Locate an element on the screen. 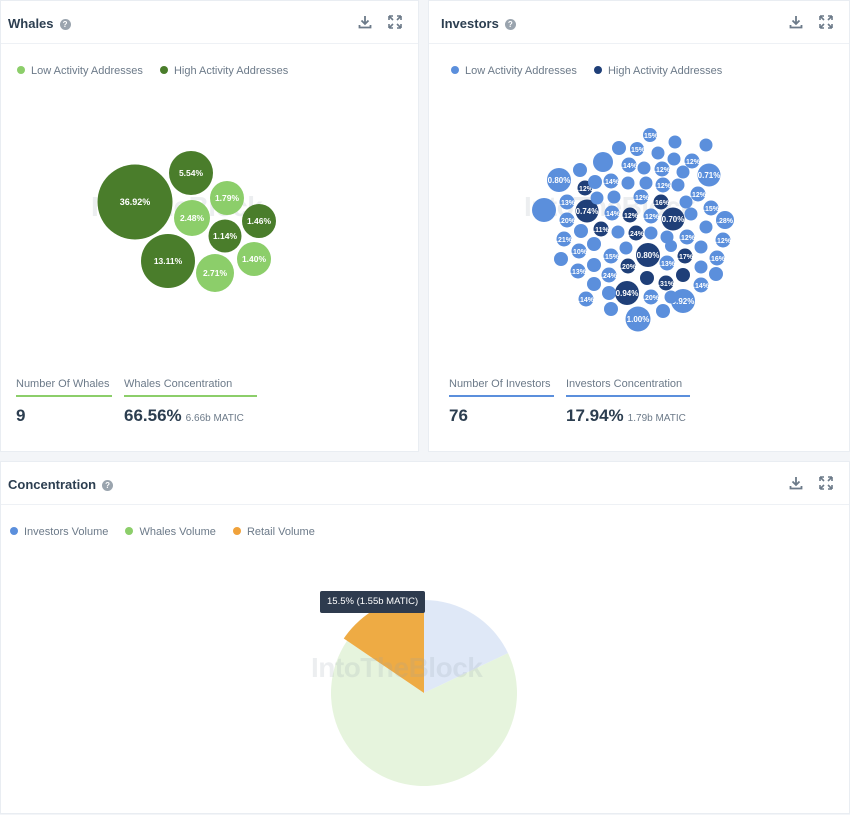 This screenshot has width=850, height=815. bubble: 1.14% is located at coordinates (225, 236).